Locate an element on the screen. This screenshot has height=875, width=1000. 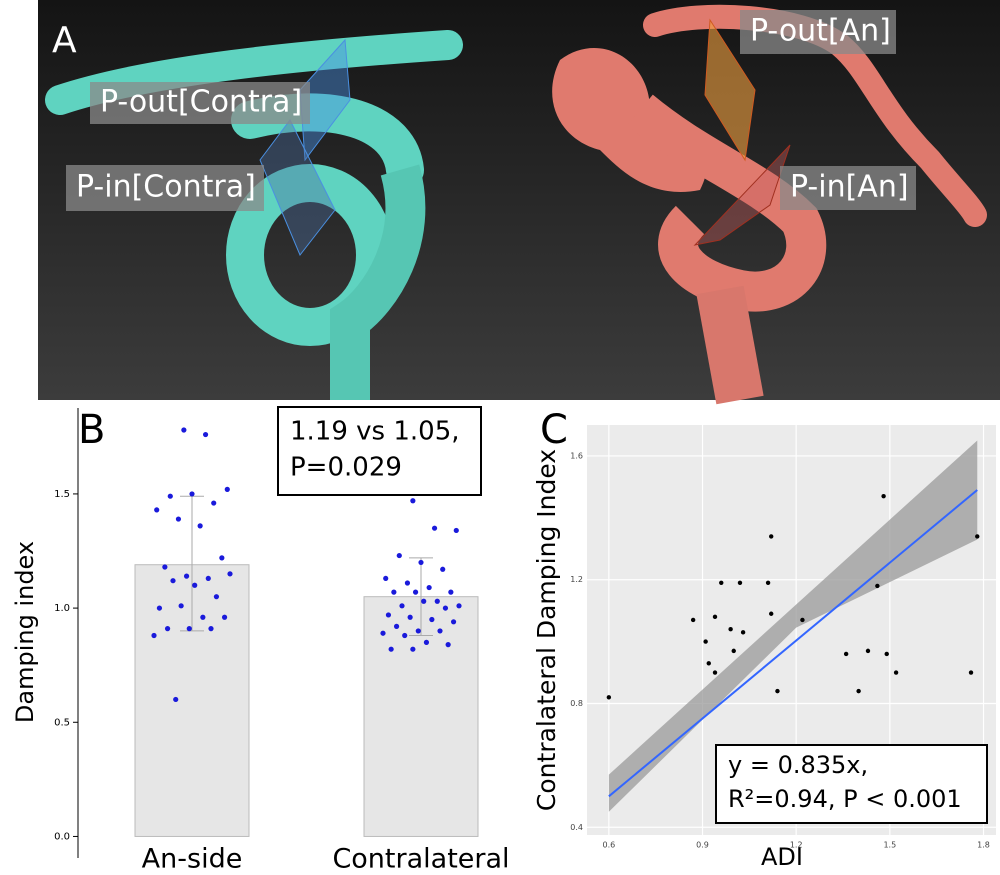
y-tick-label: 0.5 is located at coordinates (62, 722).